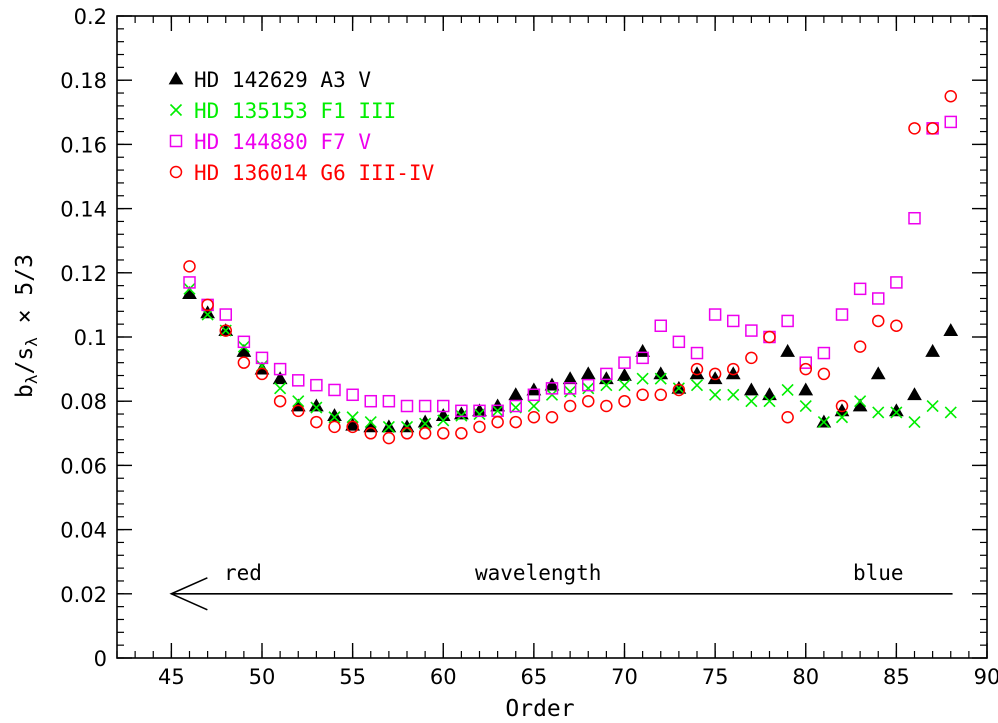 The width and height of the screenshot is (998, 723). What do you see at coordinates (25, 391) in the screenshot?
I see `y-label-main: b` at bounding box center [25, 391].